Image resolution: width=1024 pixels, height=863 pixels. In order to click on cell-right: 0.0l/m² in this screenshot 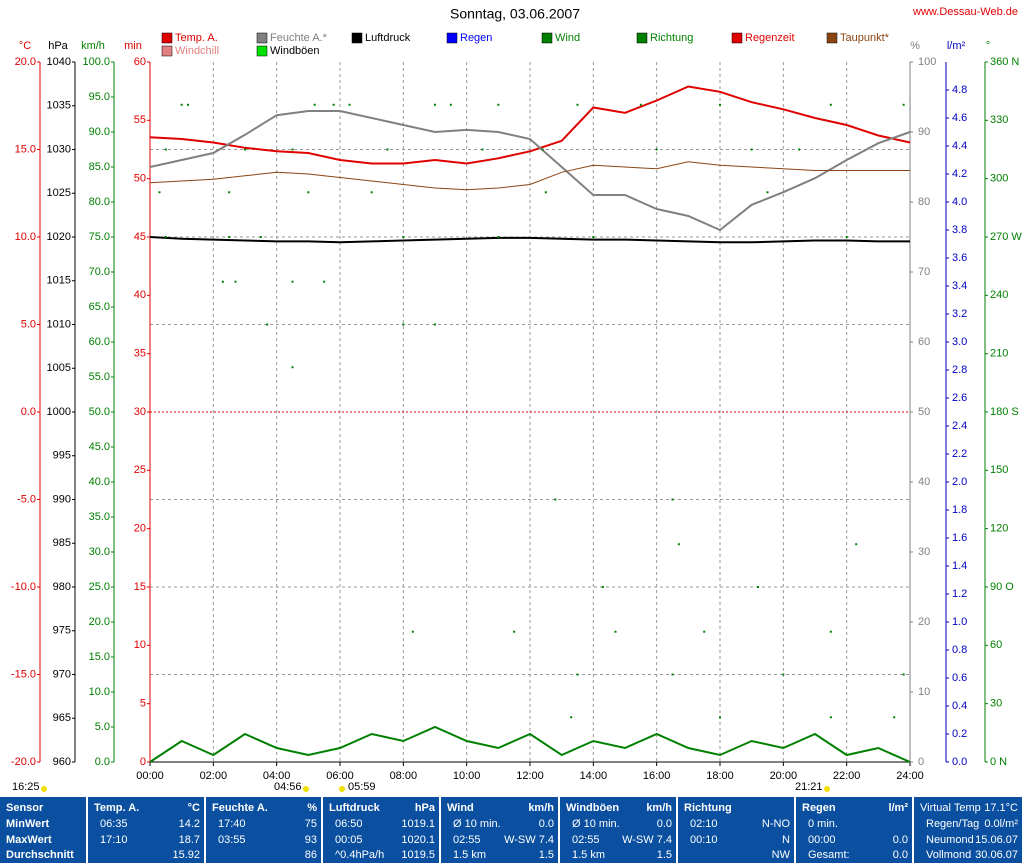, I will do `click(1001, 824)`.